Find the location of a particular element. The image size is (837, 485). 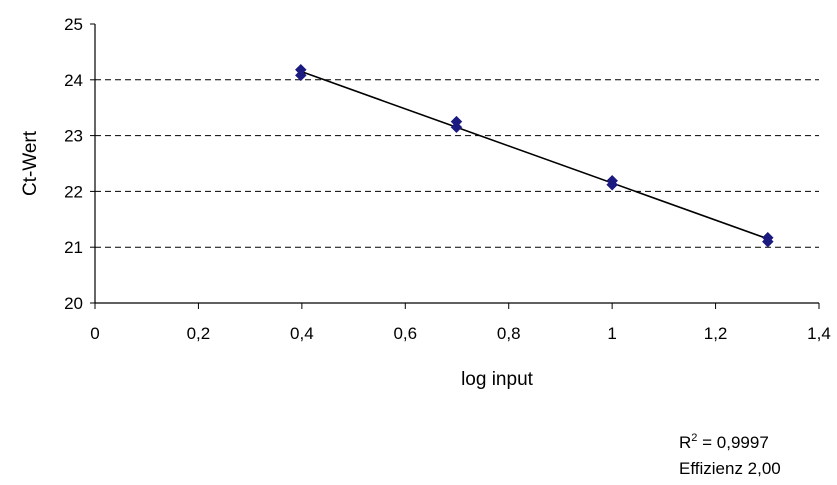

y-tick-label-1: 21 is located at coordinates (73, 247).